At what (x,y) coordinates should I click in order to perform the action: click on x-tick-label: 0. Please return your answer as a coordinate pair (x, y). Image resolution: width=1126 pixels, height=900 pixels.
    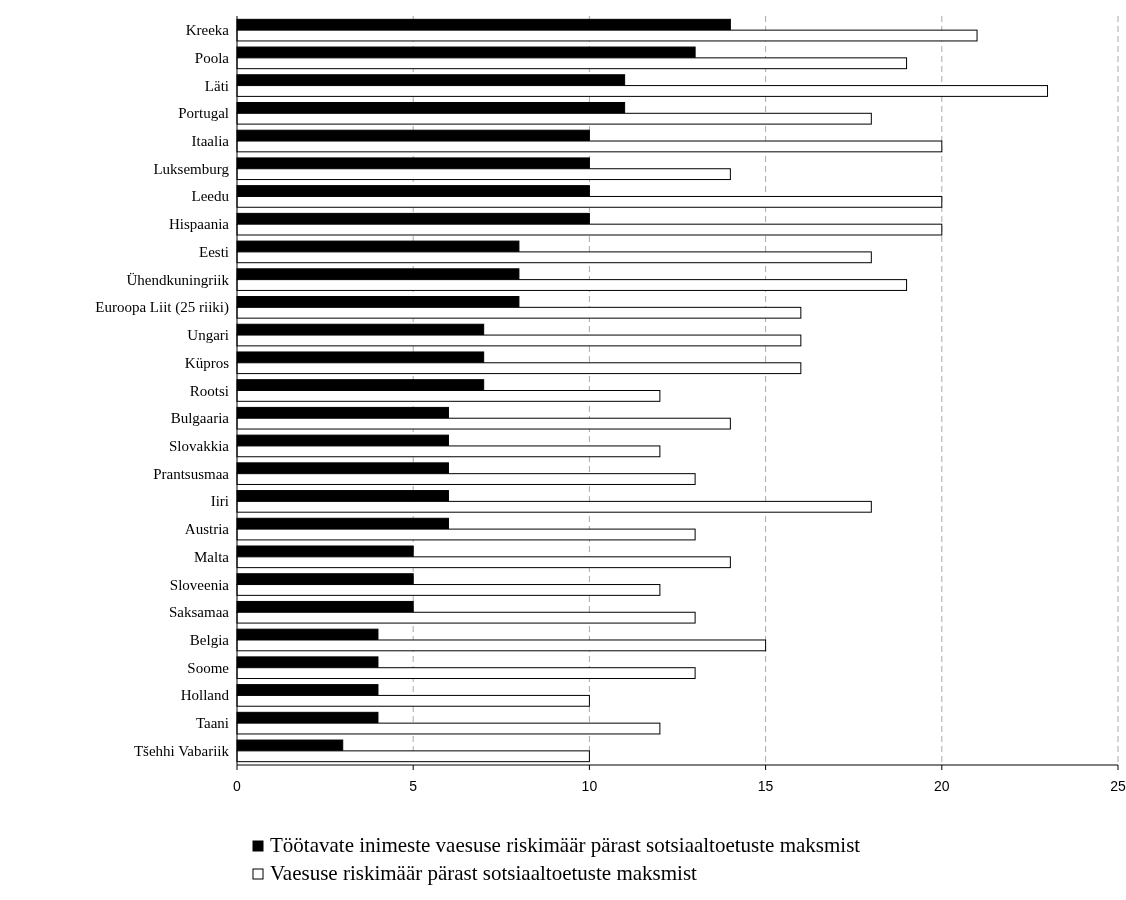
    Looking at the image, I should click on (237, 786).